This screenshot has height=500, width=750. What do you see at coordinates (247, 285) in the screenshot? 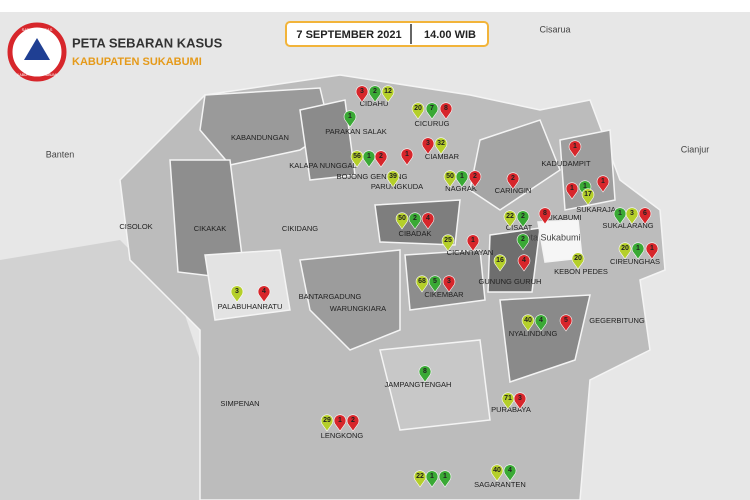
I see `region` at bounding box center [247, 285].